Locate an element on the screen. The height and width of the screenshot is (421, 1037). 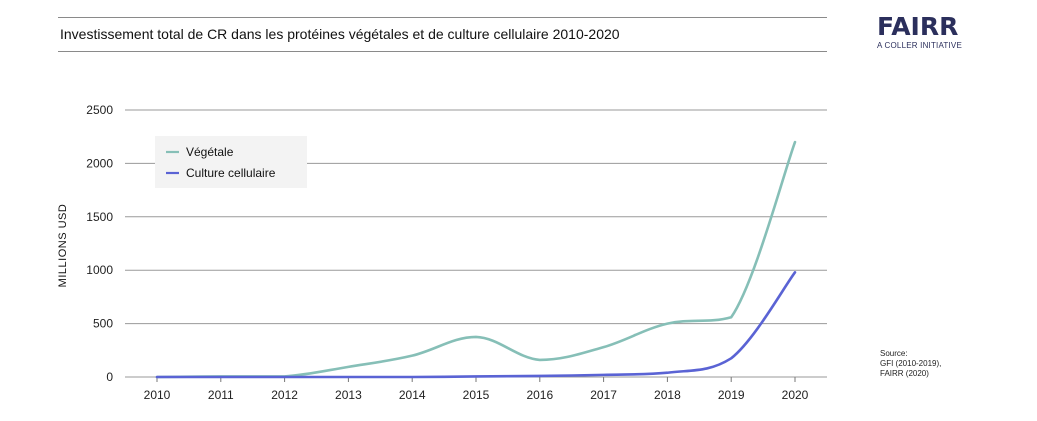
legend-label: Végétale is located at coordinates (210, 152).